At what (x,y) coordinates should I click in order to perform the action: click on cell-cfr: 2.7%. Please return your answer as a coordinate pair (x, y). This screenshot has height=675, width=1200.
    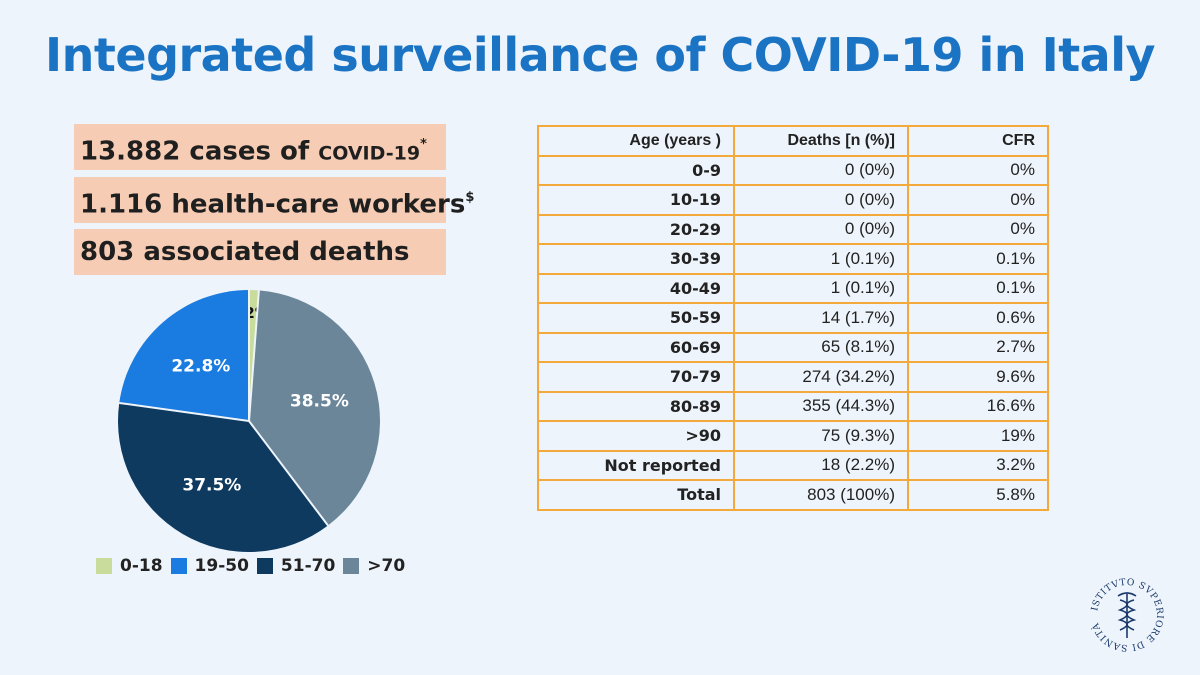
    Looking at the image, I should click on (978, 347).